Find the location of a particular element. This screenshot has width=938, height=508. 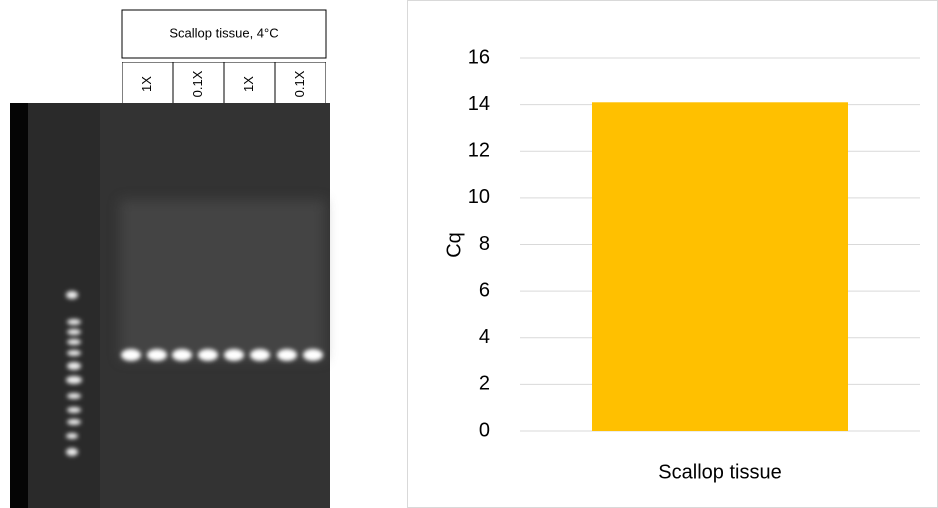

y-axis-label: Cq is located at coordinates (454, 245).